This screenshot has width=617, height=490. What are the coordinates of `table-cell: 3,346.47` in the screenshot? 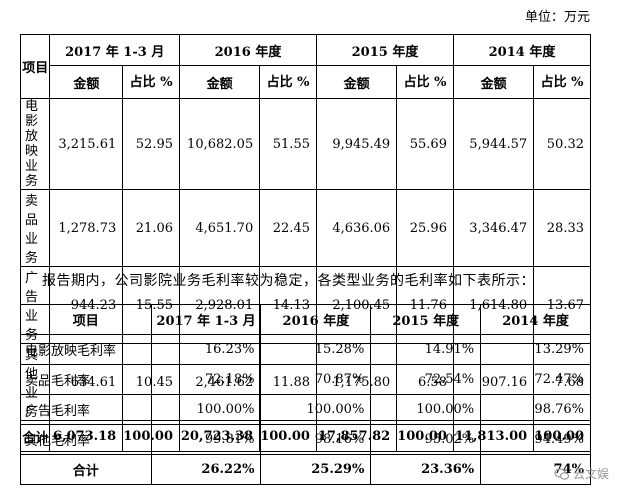 It's located at (493, 228).